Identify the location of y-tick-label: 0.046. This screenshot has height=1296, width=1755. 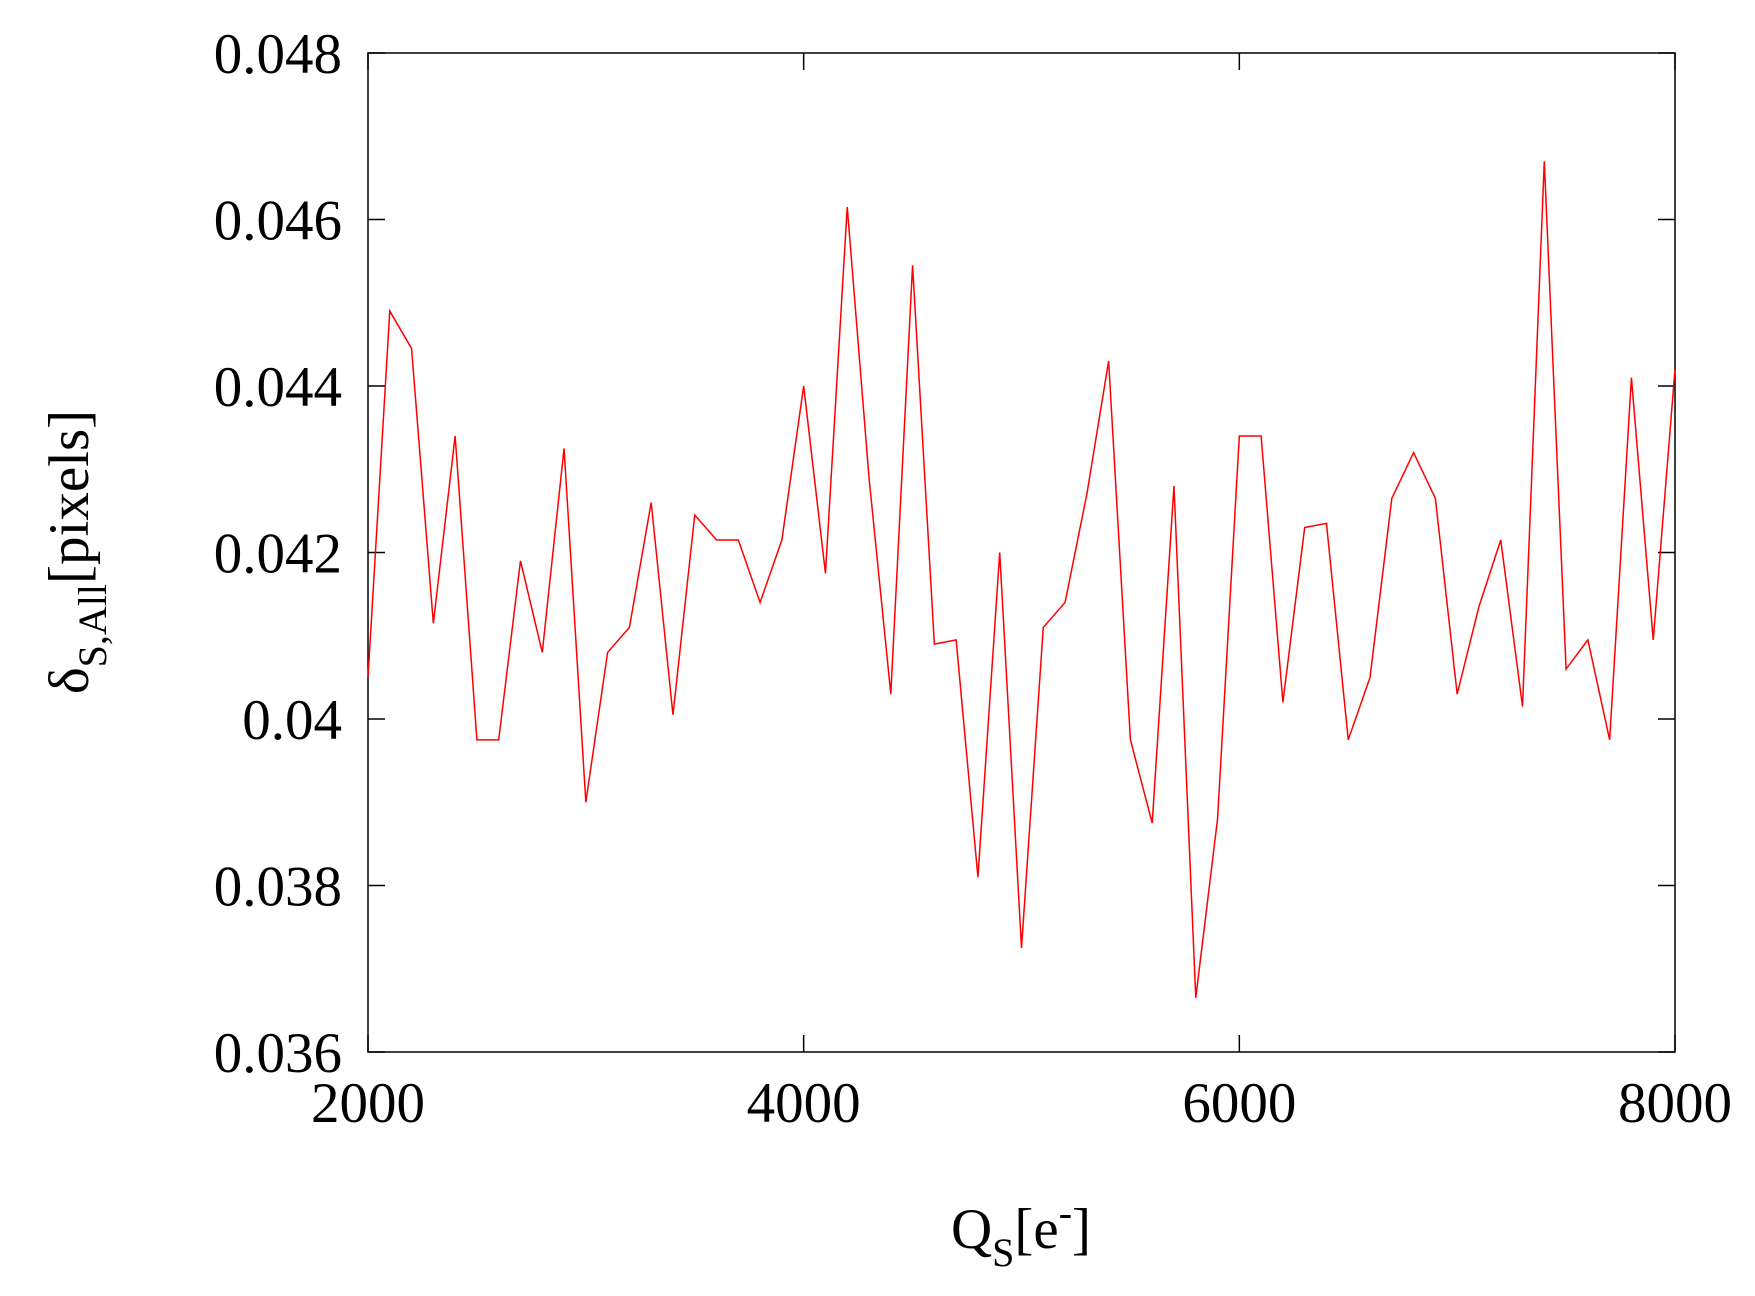
(278, 221).